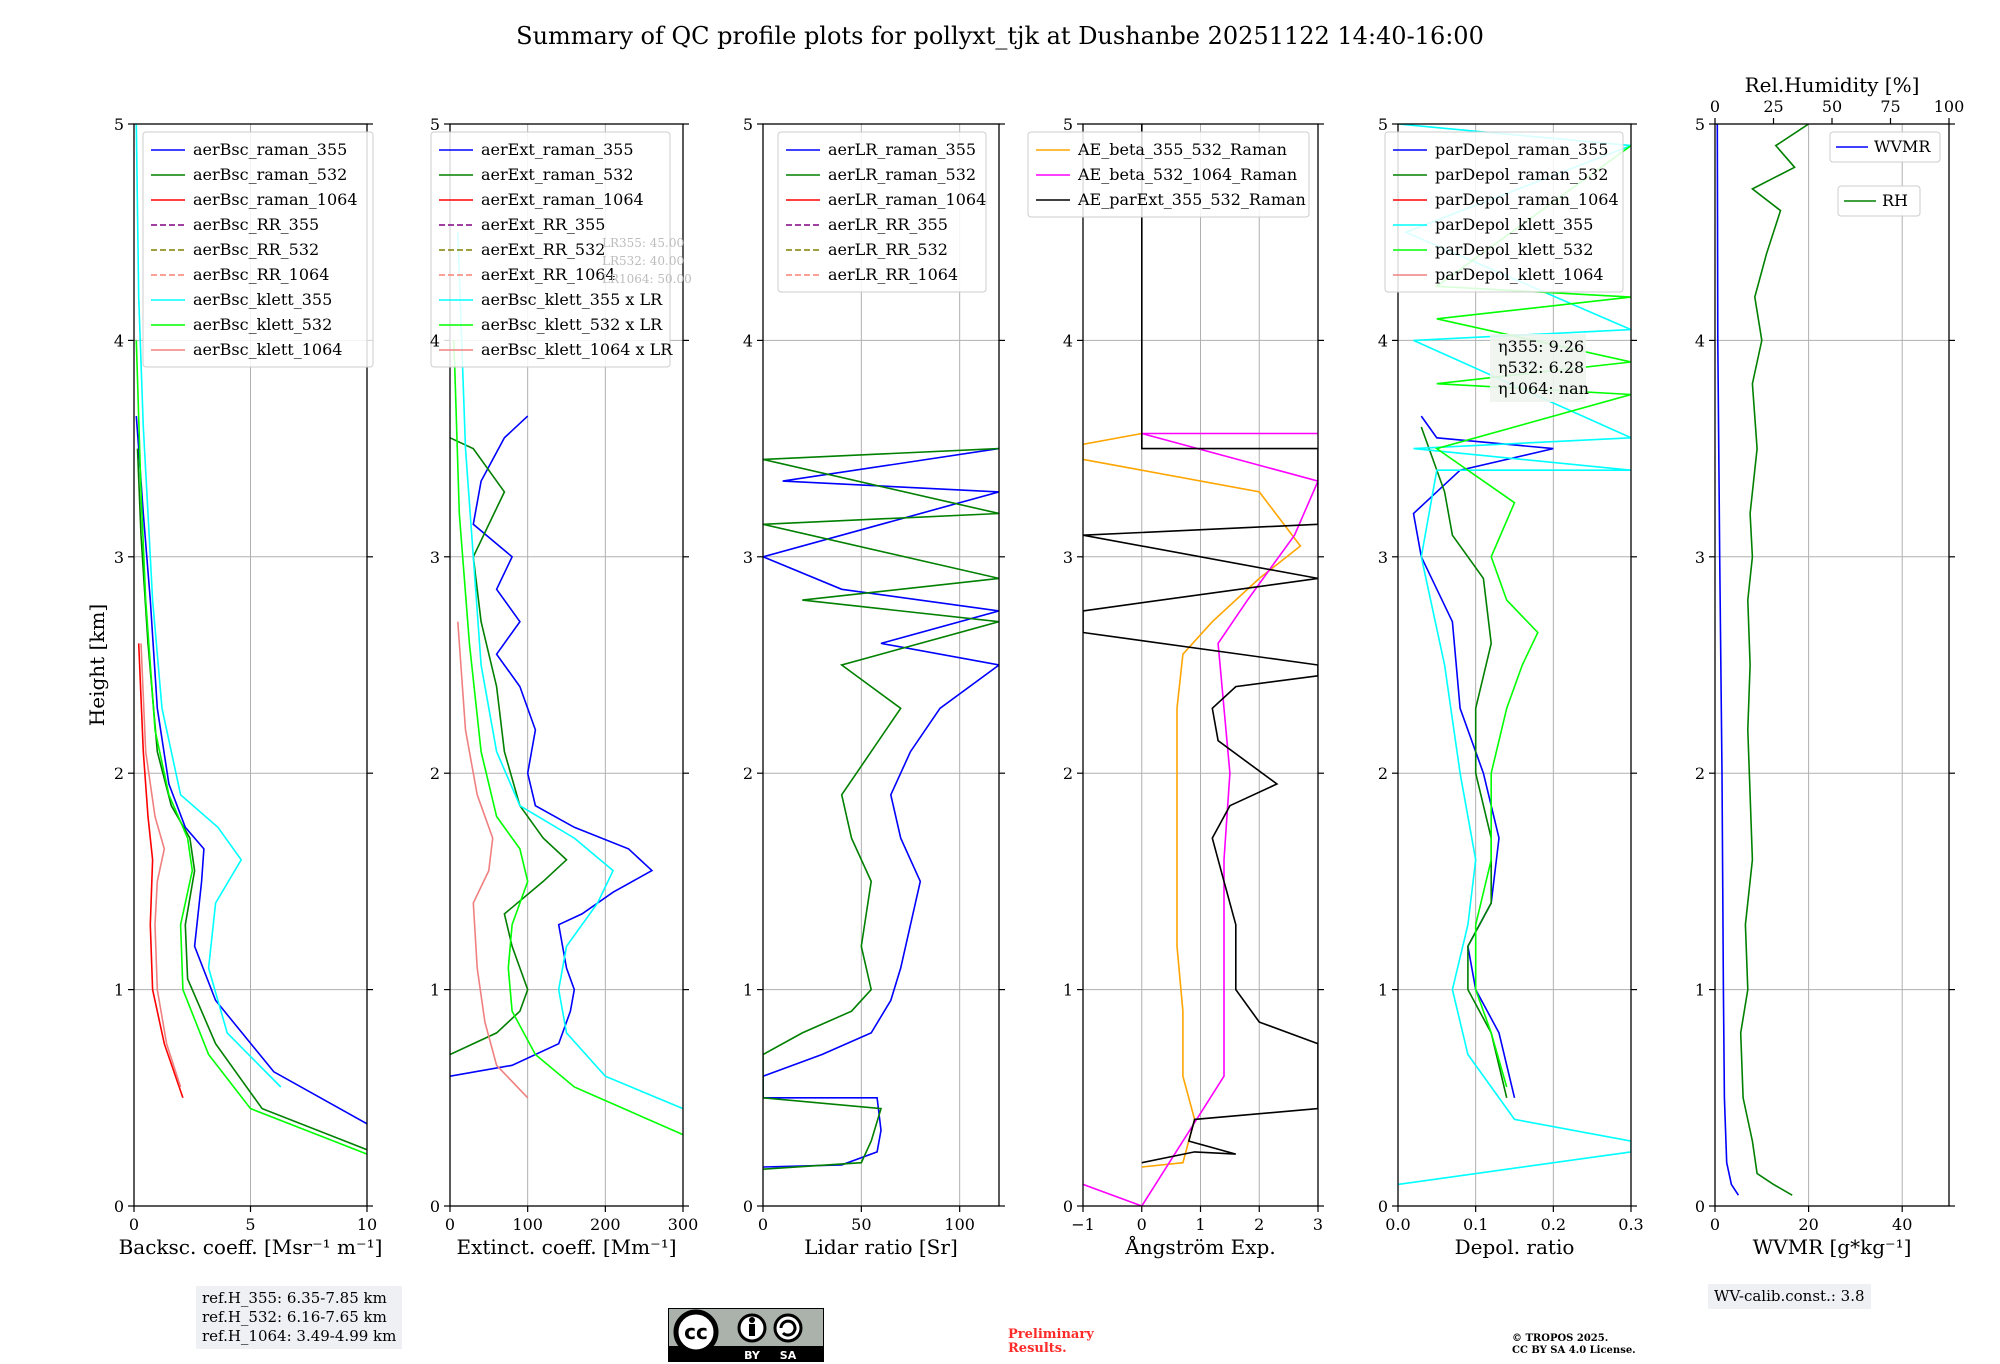 This screenshot has height=1364, width=2000. What do you see at coordinates (1700, 1206) in the screenshot?
I see `wv-ytick-label: 0` at bounding box center [1700, 1206].